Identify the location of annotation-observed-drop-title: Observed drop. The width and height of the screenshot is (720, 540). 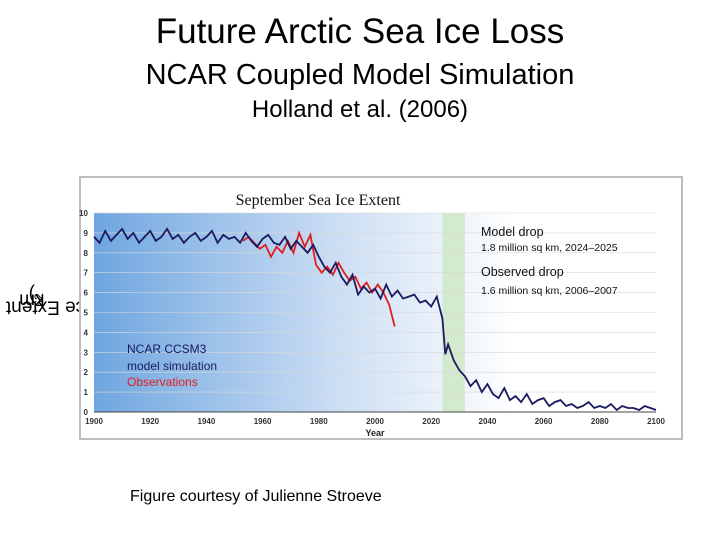
(522, 272).